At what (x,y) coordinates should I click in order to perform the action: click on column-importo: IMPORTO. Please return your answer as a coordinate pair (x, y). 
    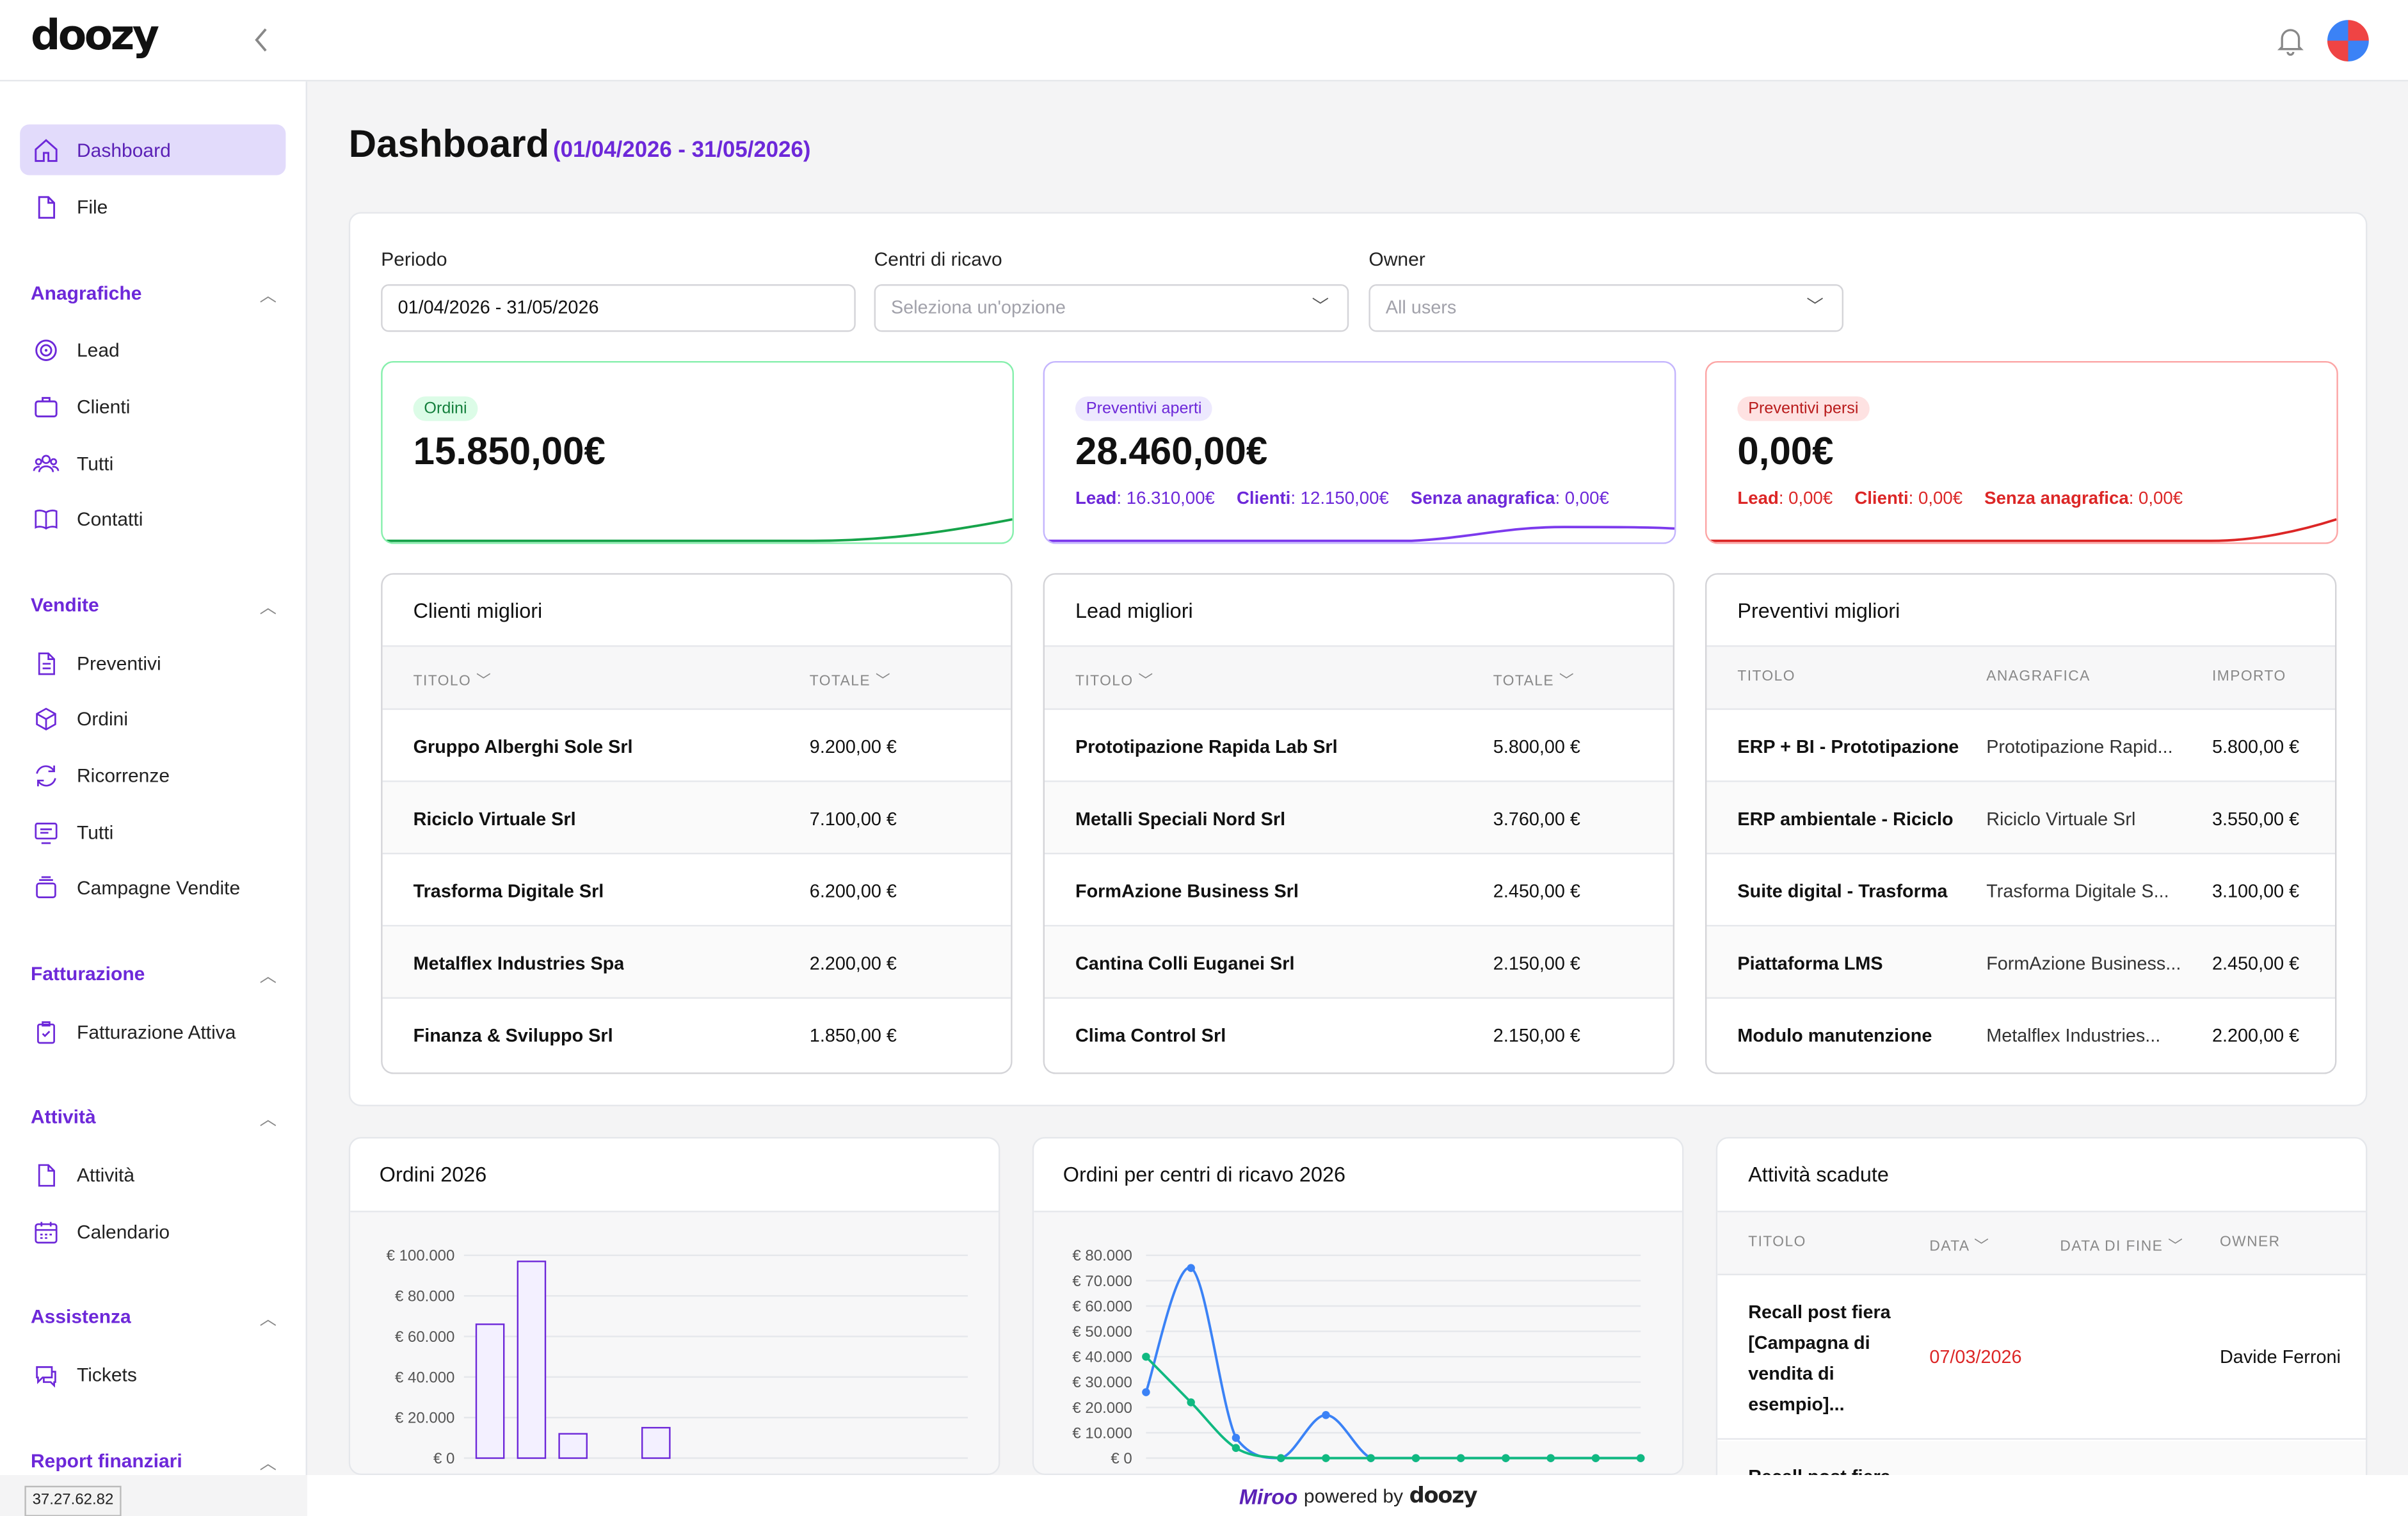
    Looking at the image, I should click on (2249, 677).